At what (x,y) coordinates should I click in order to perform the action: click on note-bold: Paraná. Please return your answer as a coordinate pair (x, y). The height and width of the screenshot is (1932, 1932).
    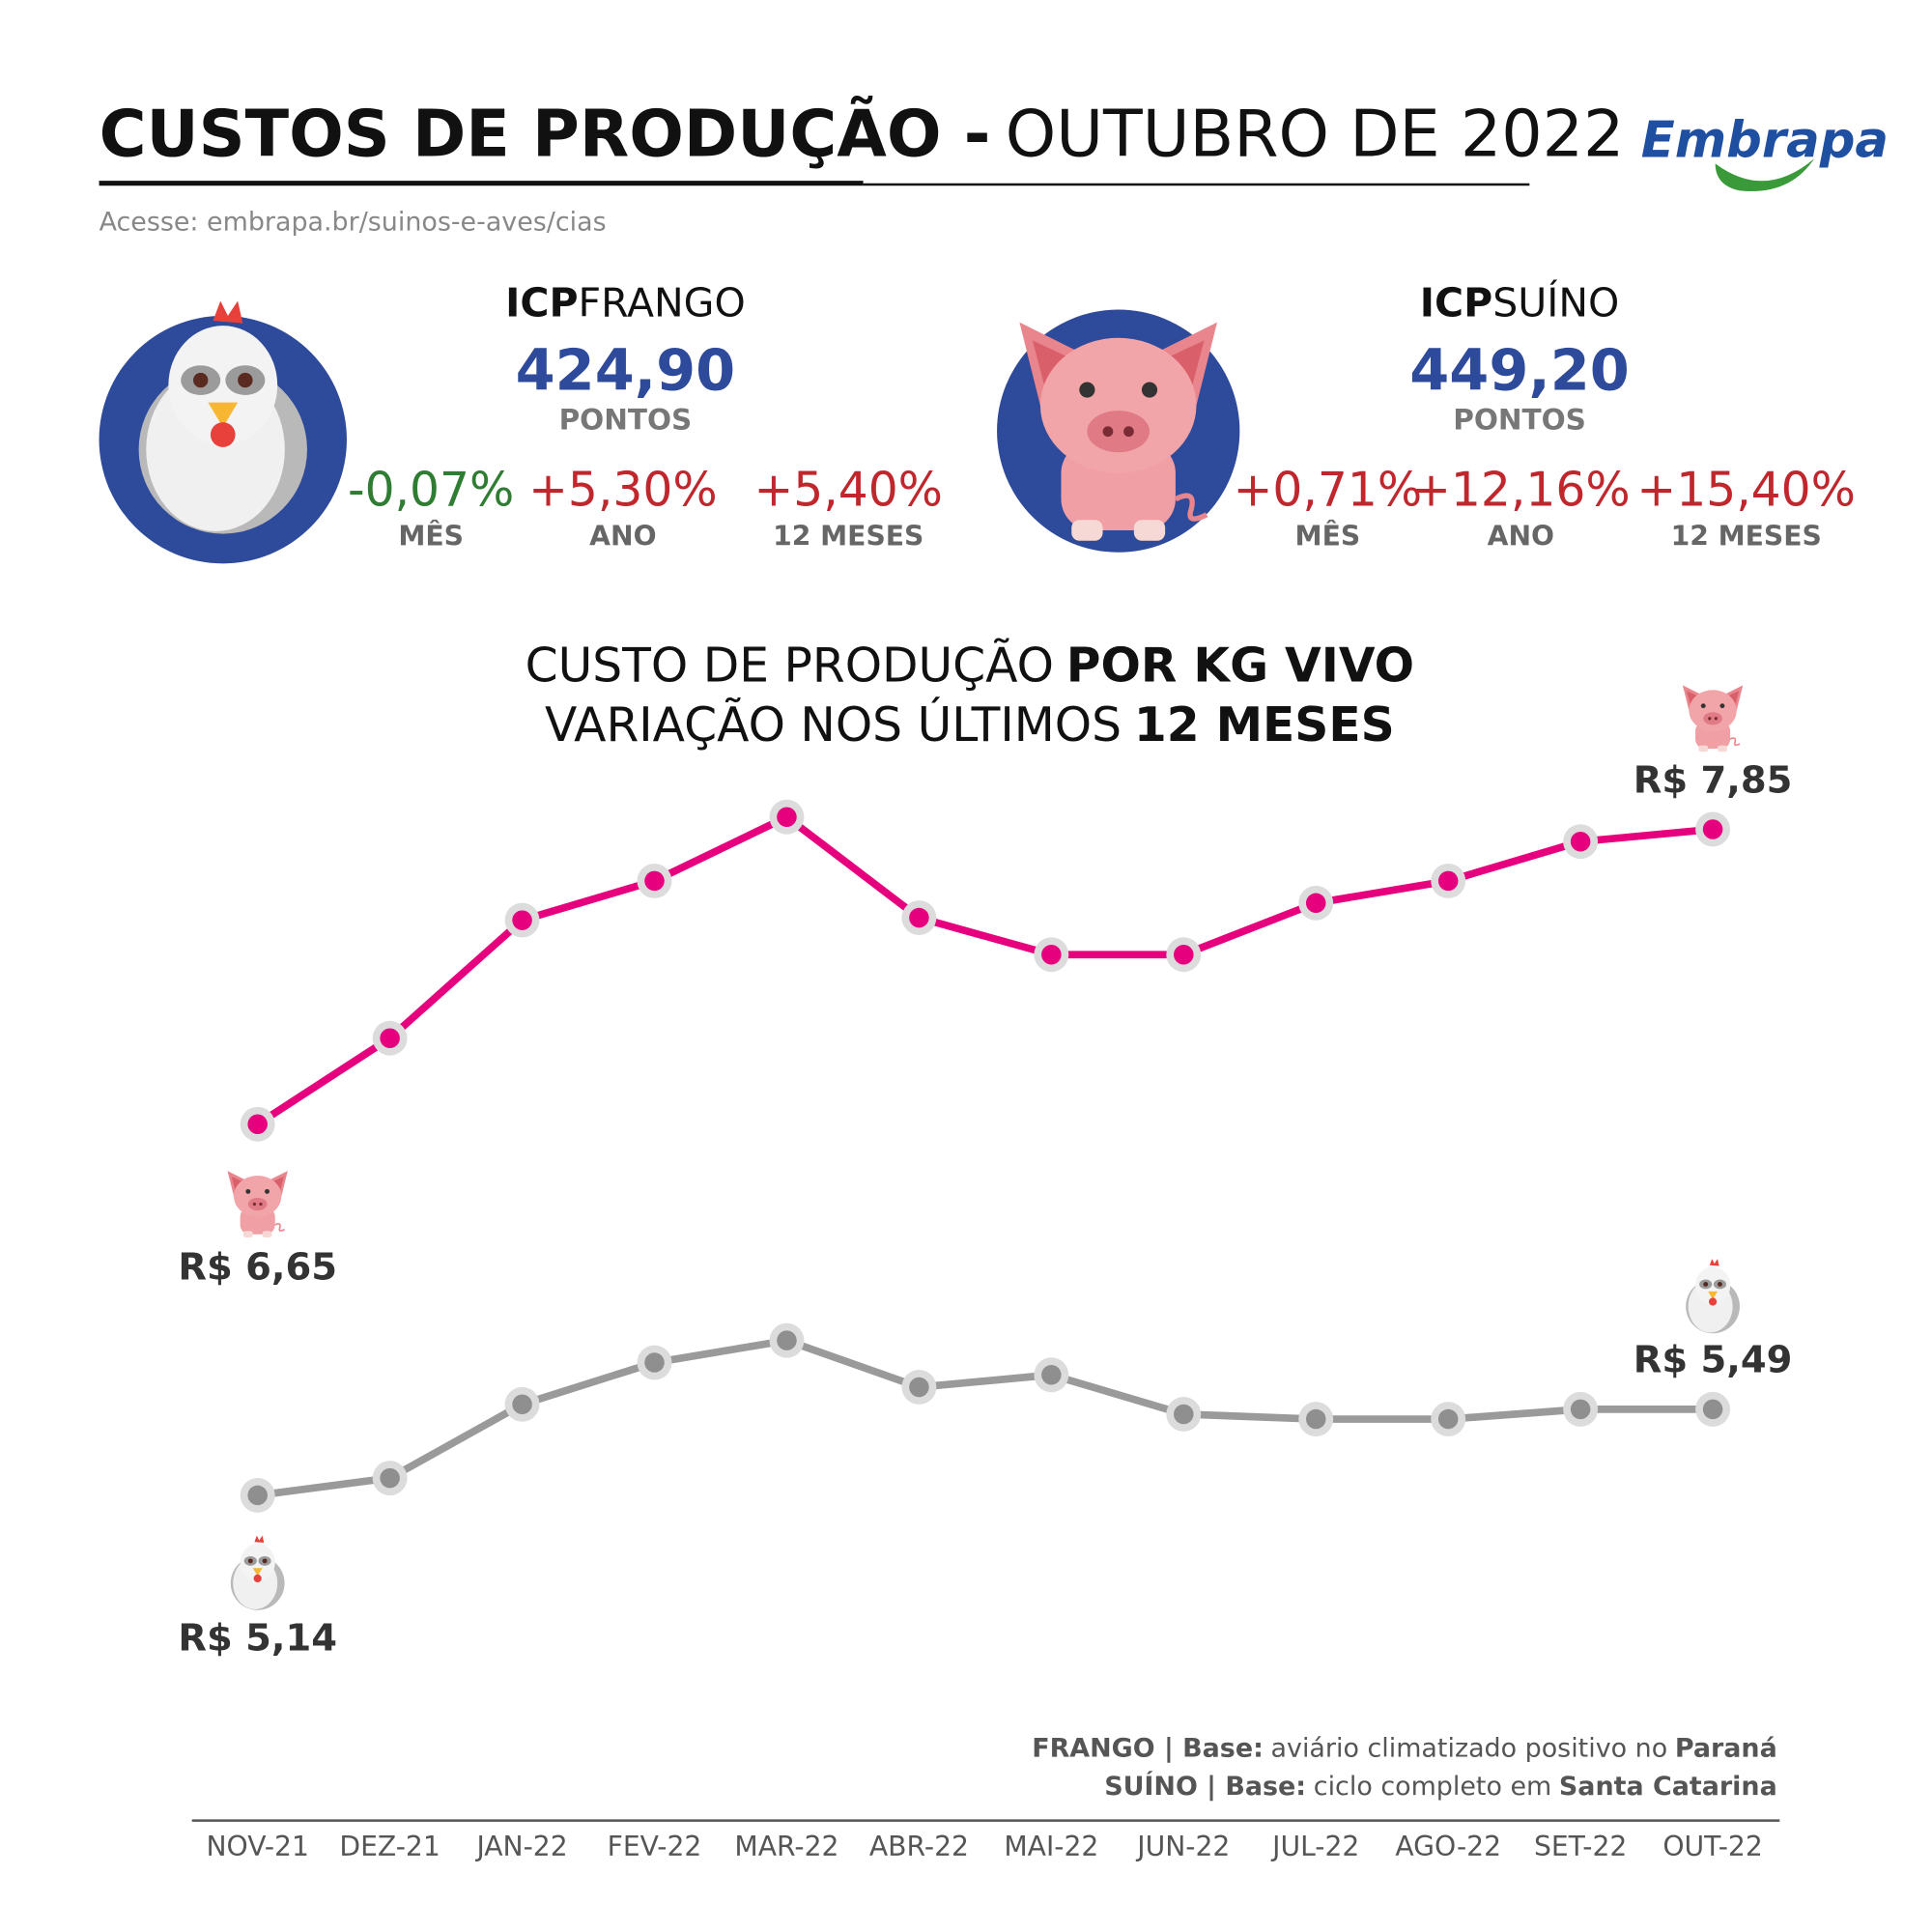
    Looking at the image, I should click on (1726, 1748).